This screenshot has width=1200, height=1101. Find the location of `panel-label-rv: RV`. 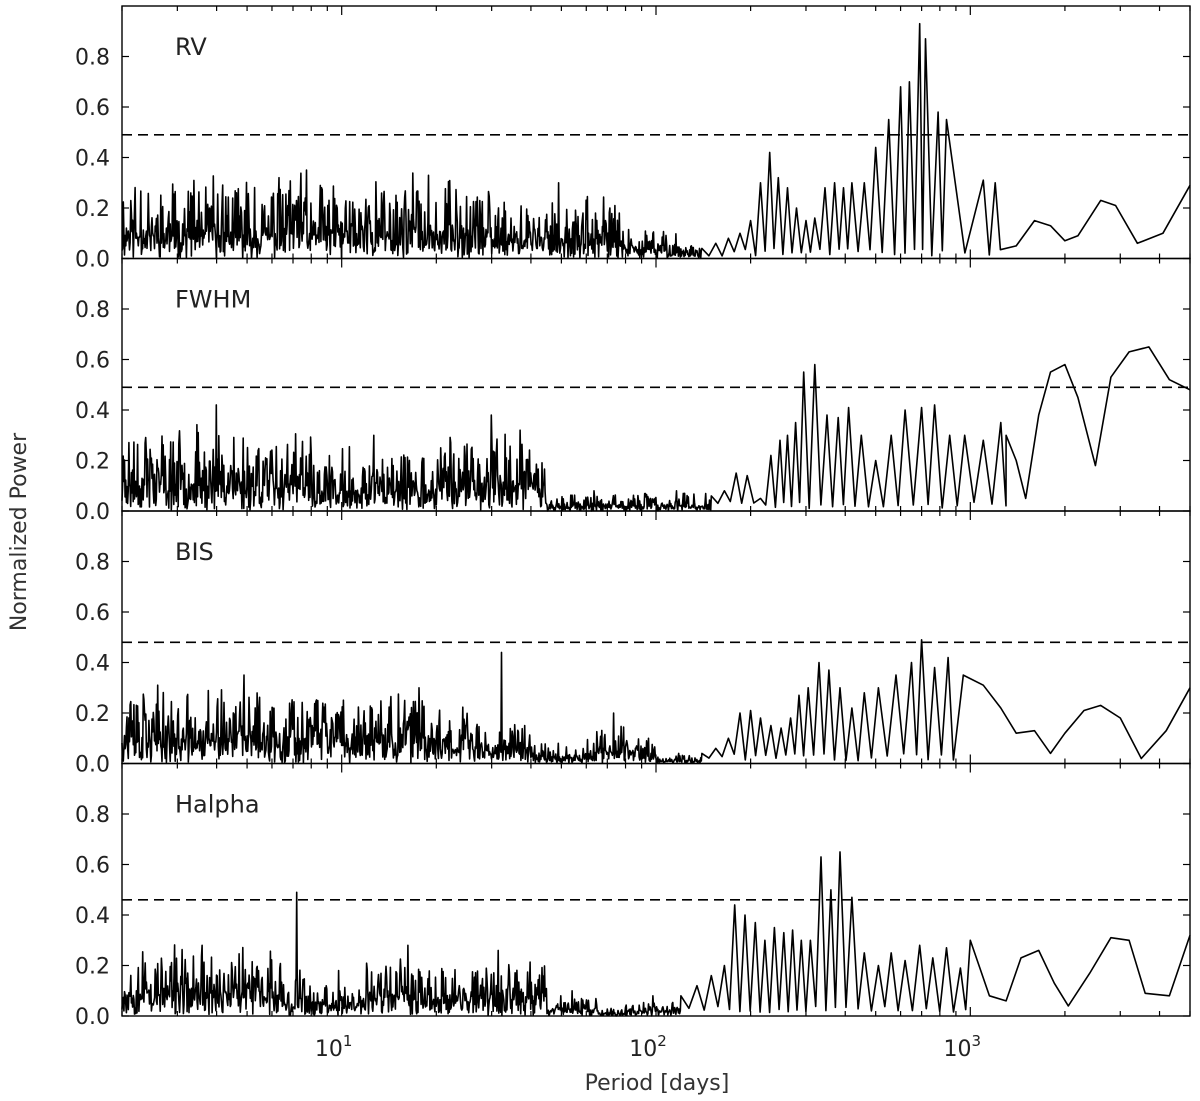

panel-label-rv: RV is located at coordinates (191, 47).